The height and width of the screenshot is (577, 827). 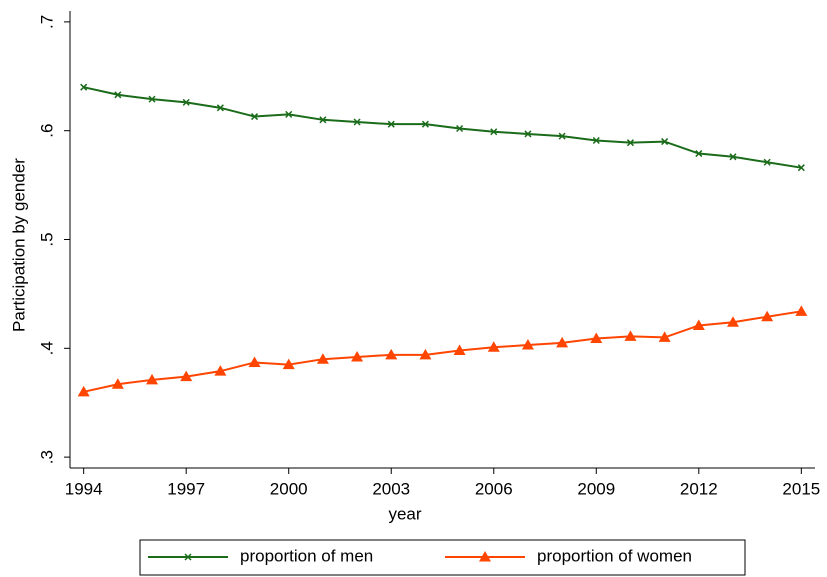 I want to click on y-tick-label: .6, so click(x=46, y=131).